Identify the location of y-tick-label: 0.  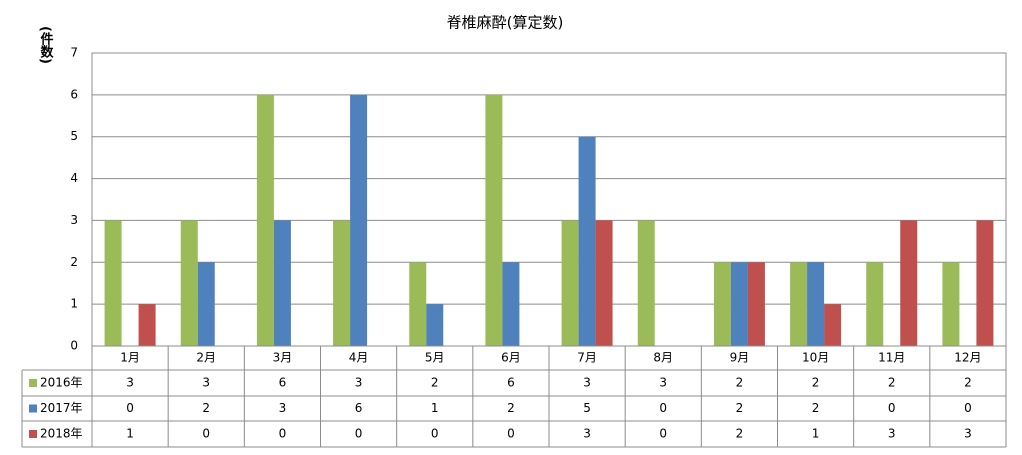
(74, 346).